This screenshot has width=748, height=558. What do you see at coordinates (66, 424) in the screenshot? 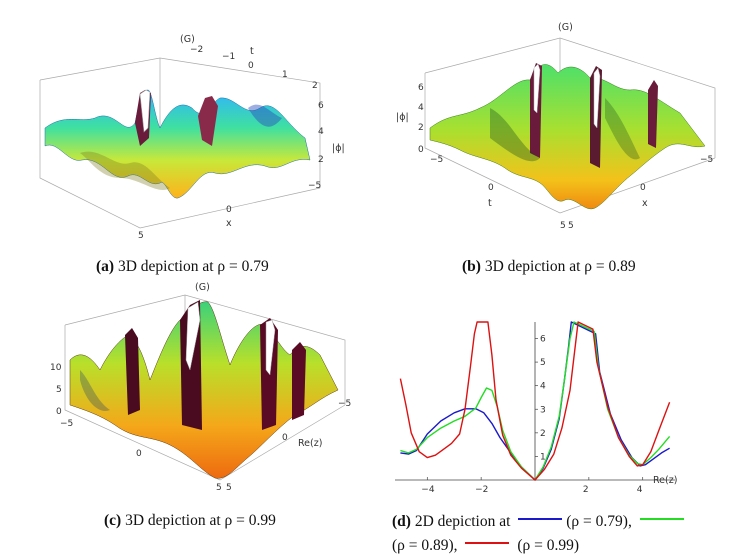
I see `left-tick: −5` at bounding box center [66, 424].